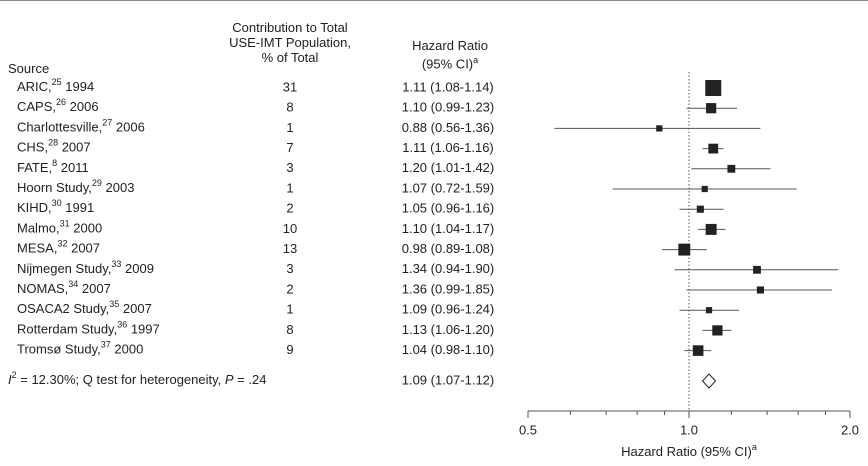 The image size is (868, 466). What do you see at coordinates (850, 429) in the screenshot?
I see `x-tick-label: 2.0` at bounding box center [850, 429].